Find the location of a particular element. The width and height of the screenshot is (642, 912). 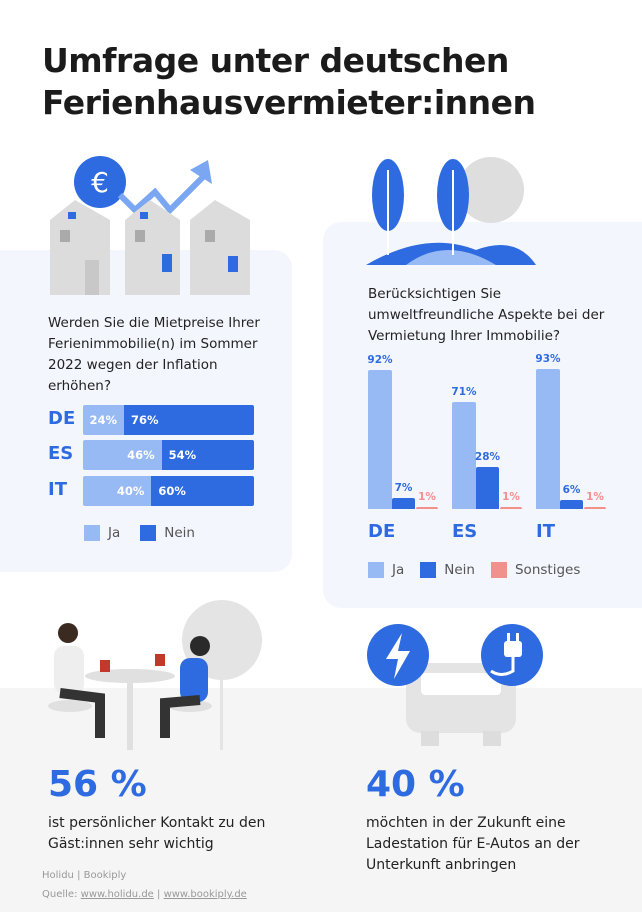

bar-it-nein is located at coordinates (571, 504).